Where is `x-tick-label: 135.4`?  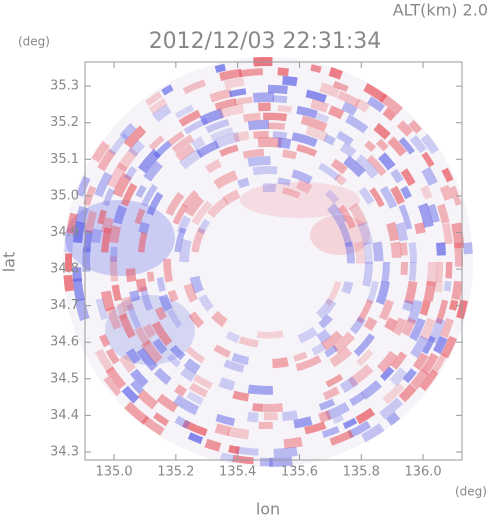
x-tick-label: 135.4 is located at coordinates (237, 472).